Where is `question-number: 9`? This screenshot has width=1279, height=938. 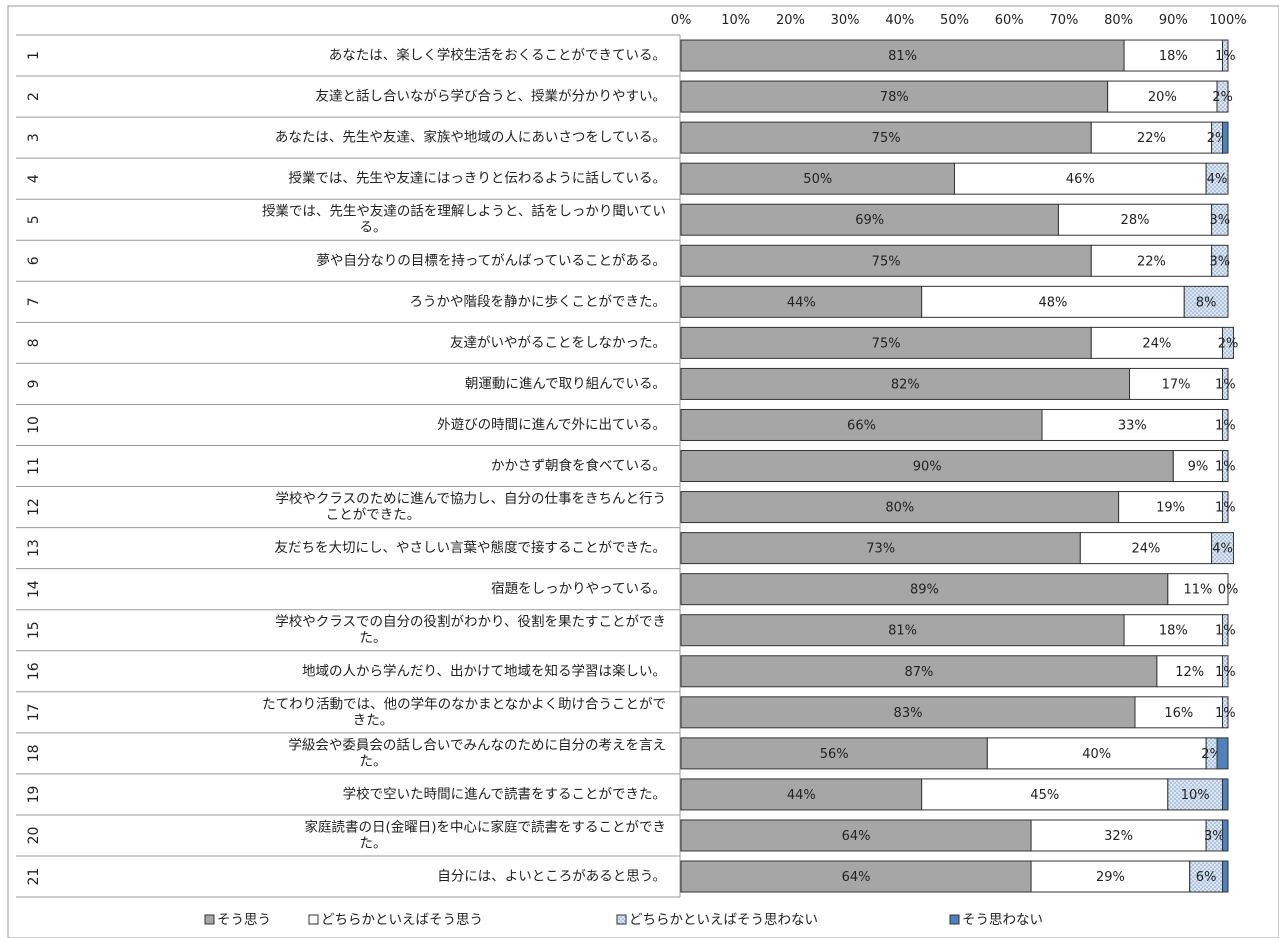 question-number: 9 is located at coordinates (34, 383).